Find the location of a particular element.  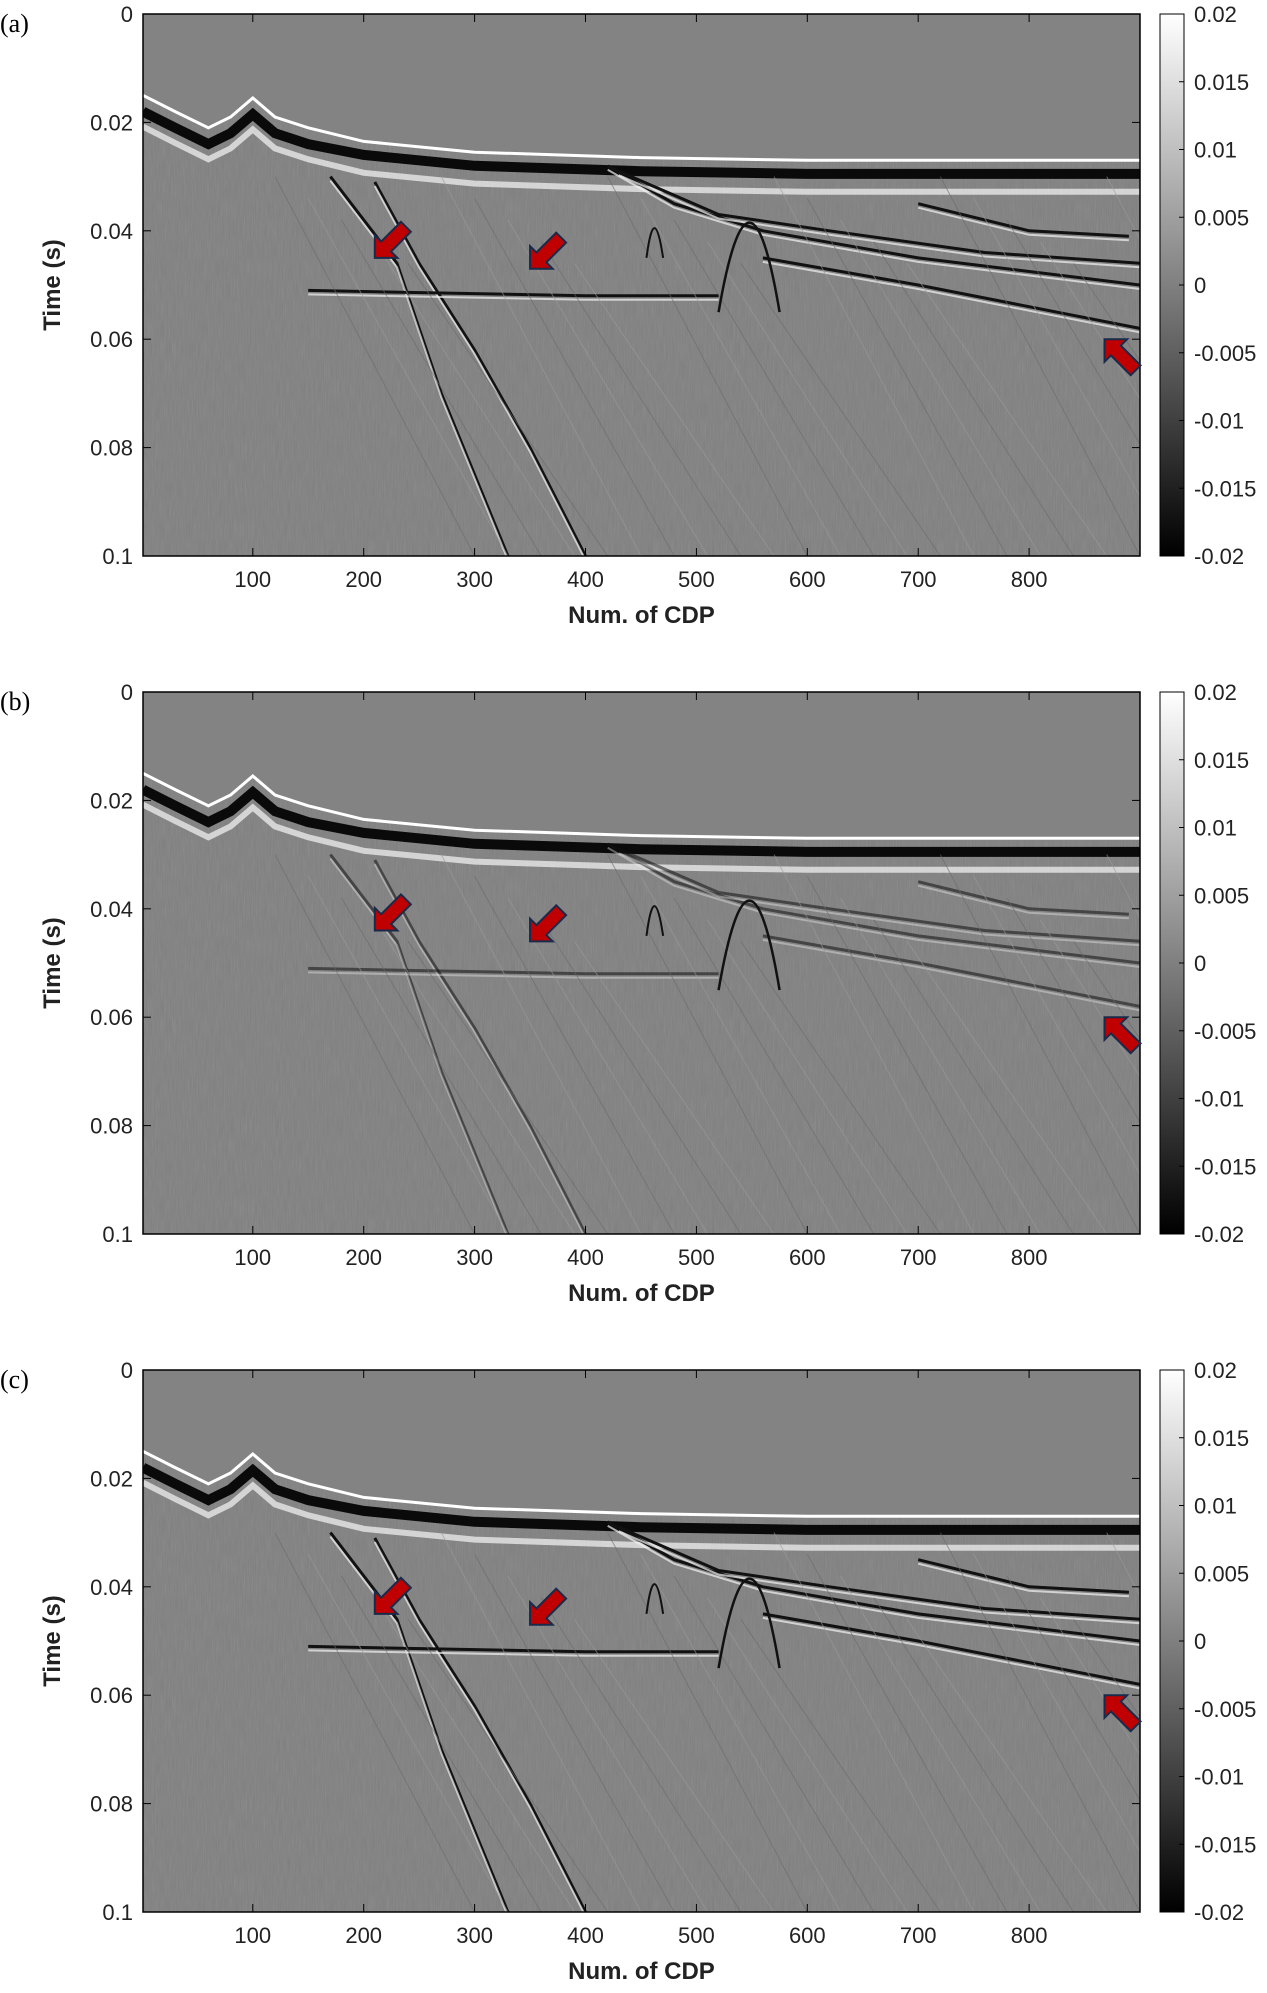

colorbar-tick-label: 0.01 is located at coordinates (1215, 828).